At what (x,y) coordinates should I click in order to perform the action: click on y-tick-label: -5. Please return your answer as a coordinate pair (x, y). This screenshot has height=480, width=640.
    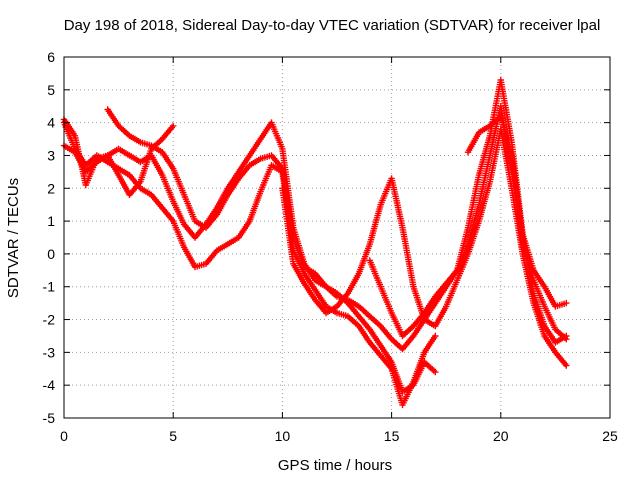
    Looking at the image, I should click on (49, 418).